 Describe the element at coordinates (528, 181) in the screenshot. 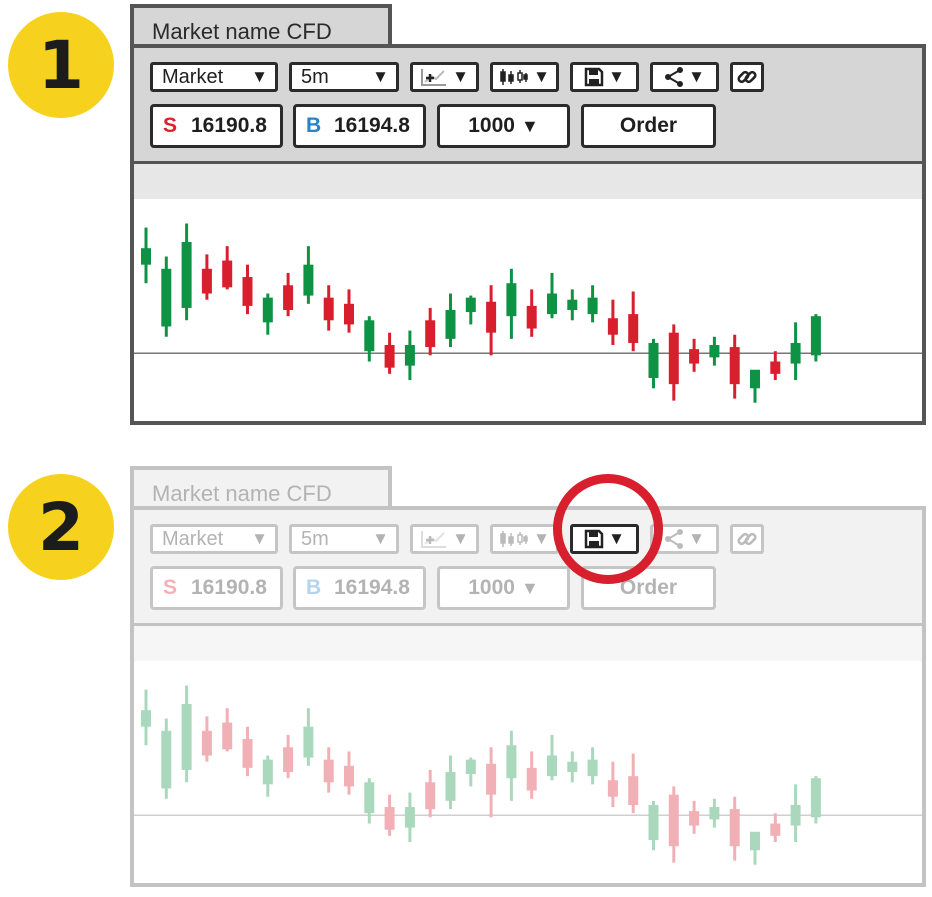

I see `chart-header-strip` at that location.